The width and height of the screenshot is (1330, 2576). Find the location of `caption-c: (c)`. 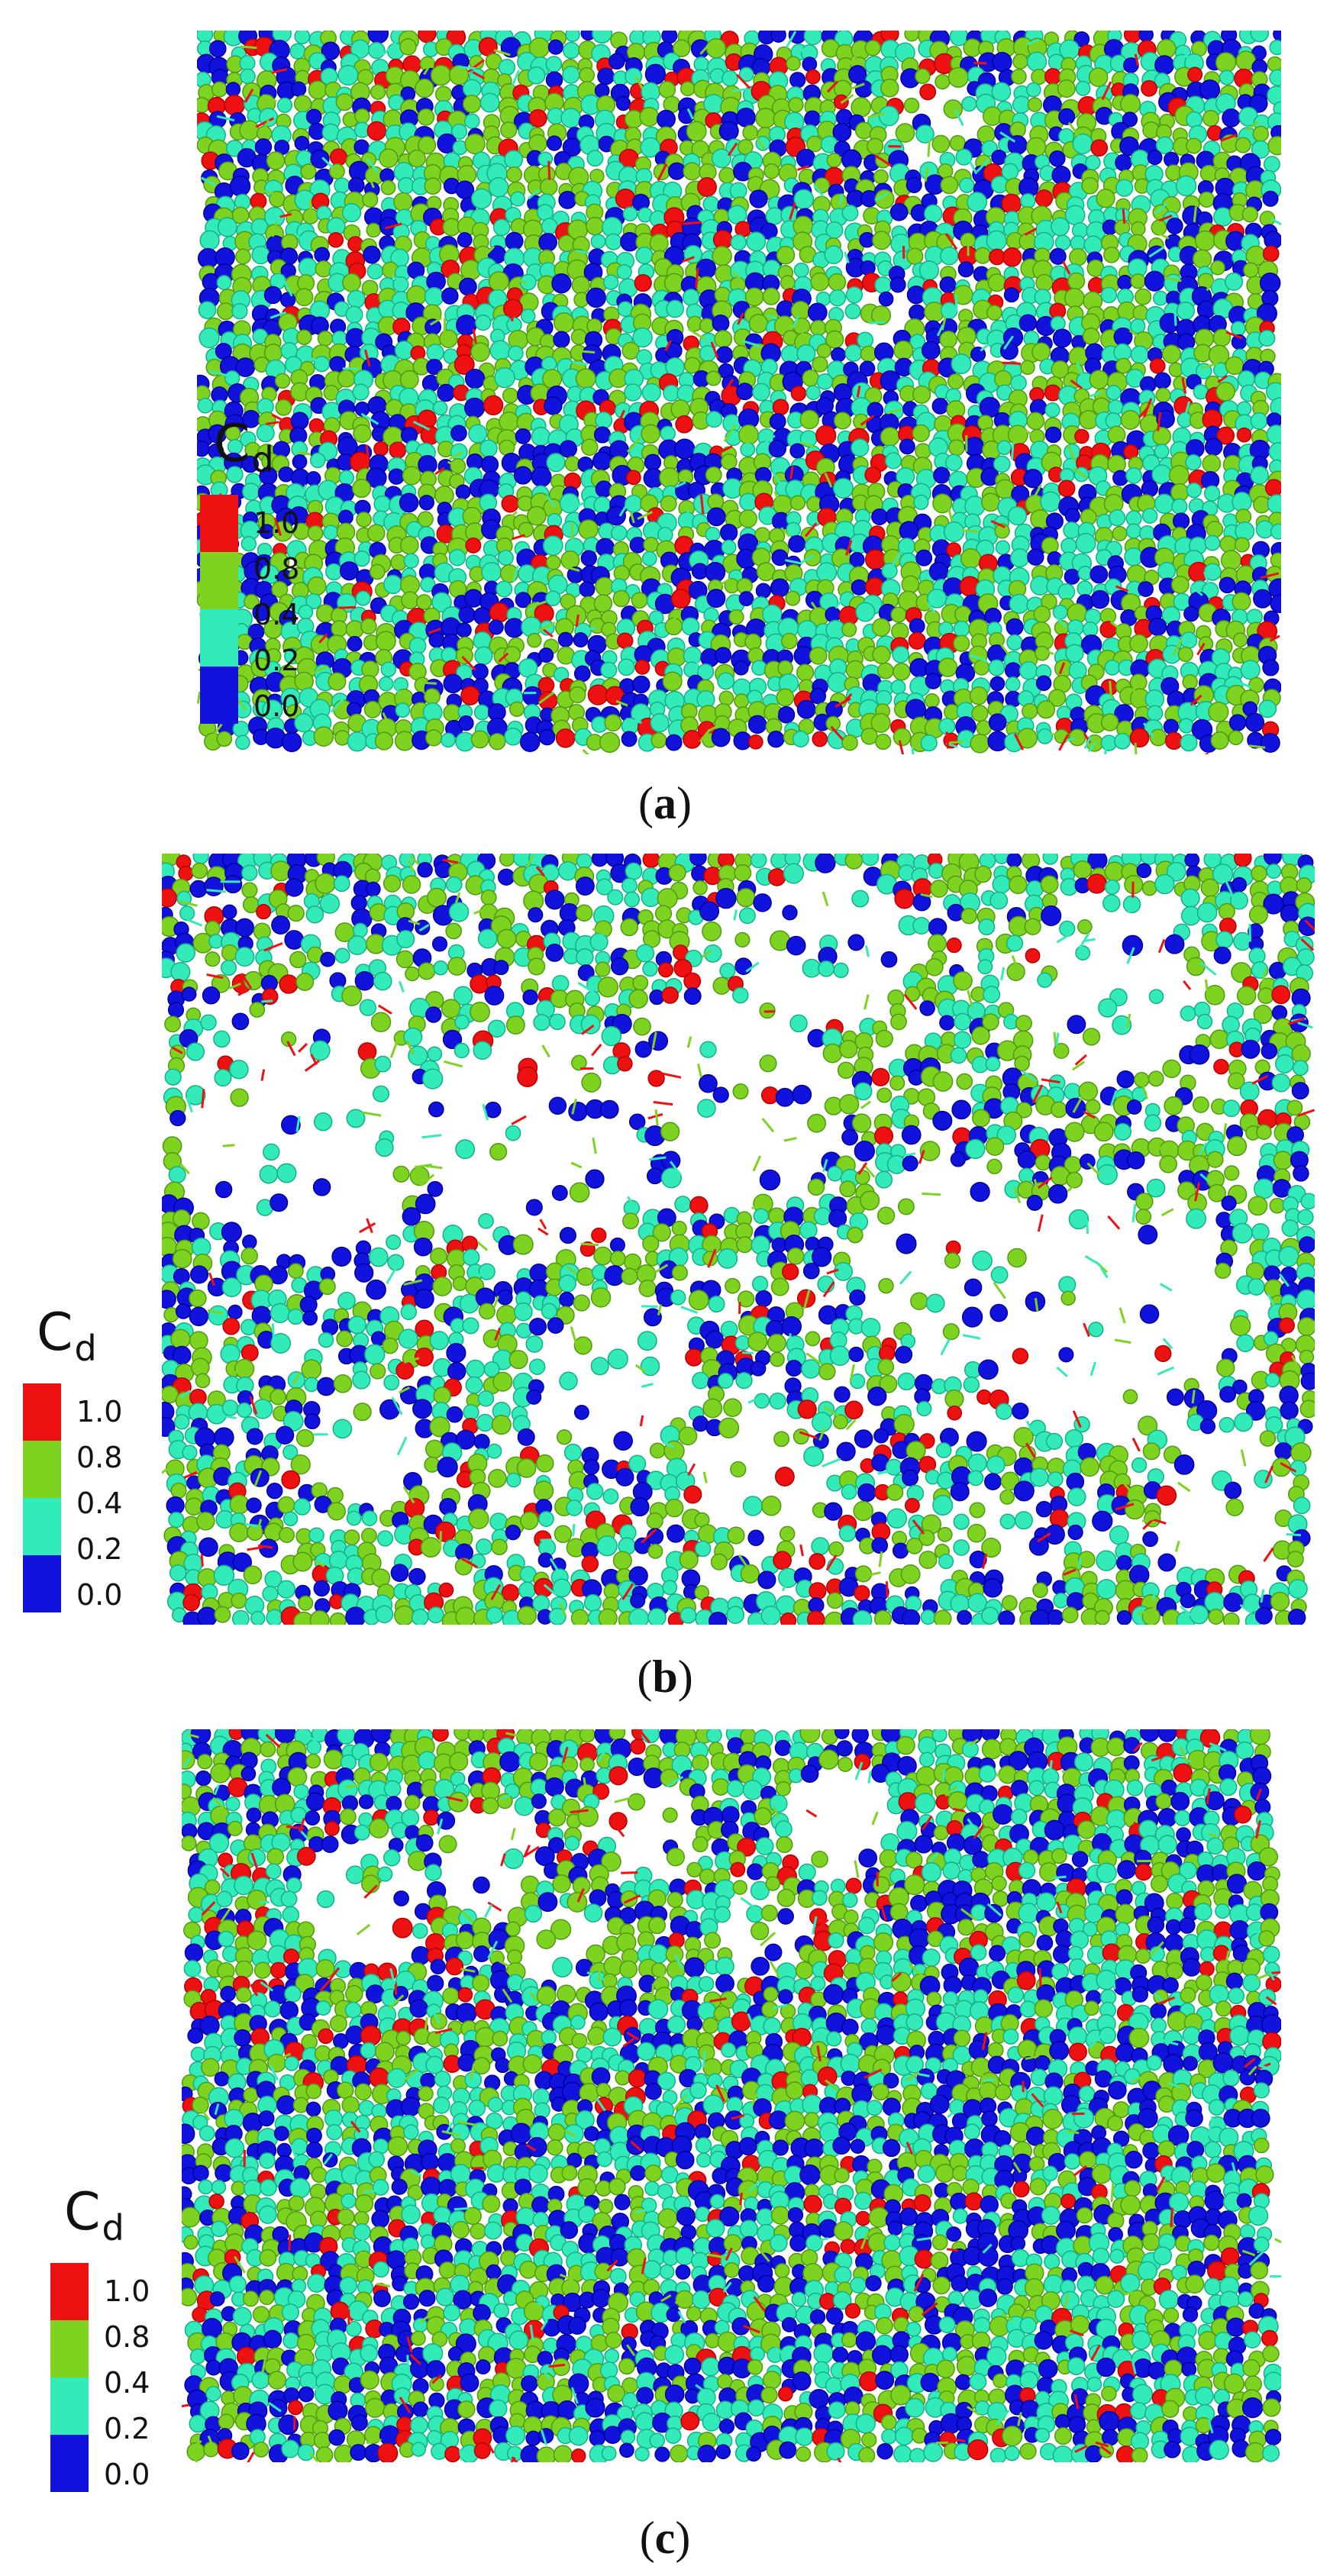

caption-c: (c) is located at coordinates (665, 2538).